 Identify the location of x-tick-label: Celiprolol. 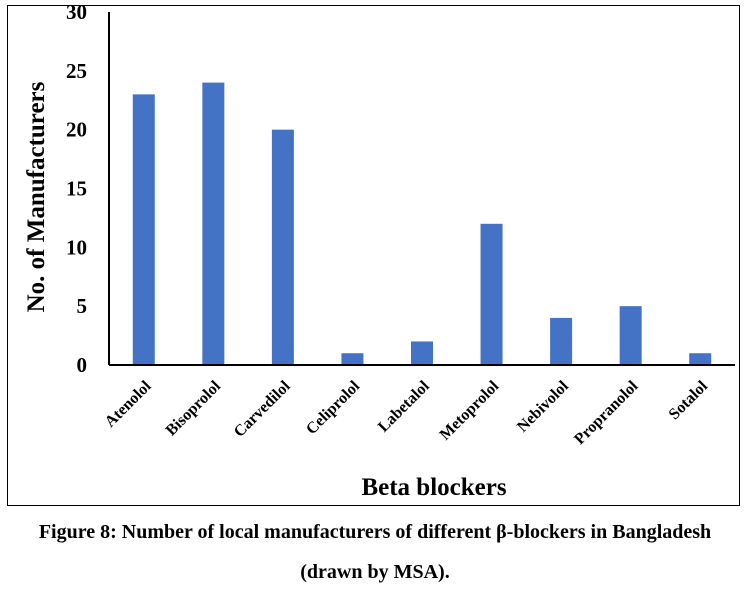
(333, 407).